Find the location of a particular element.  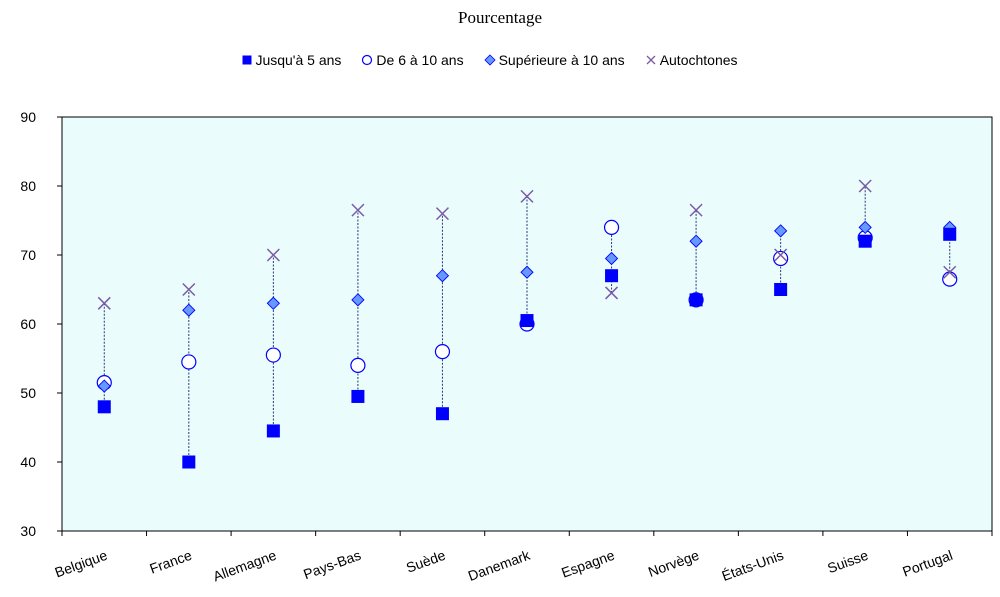

y-tick-label: 90 is located at coordinates (28, 117).